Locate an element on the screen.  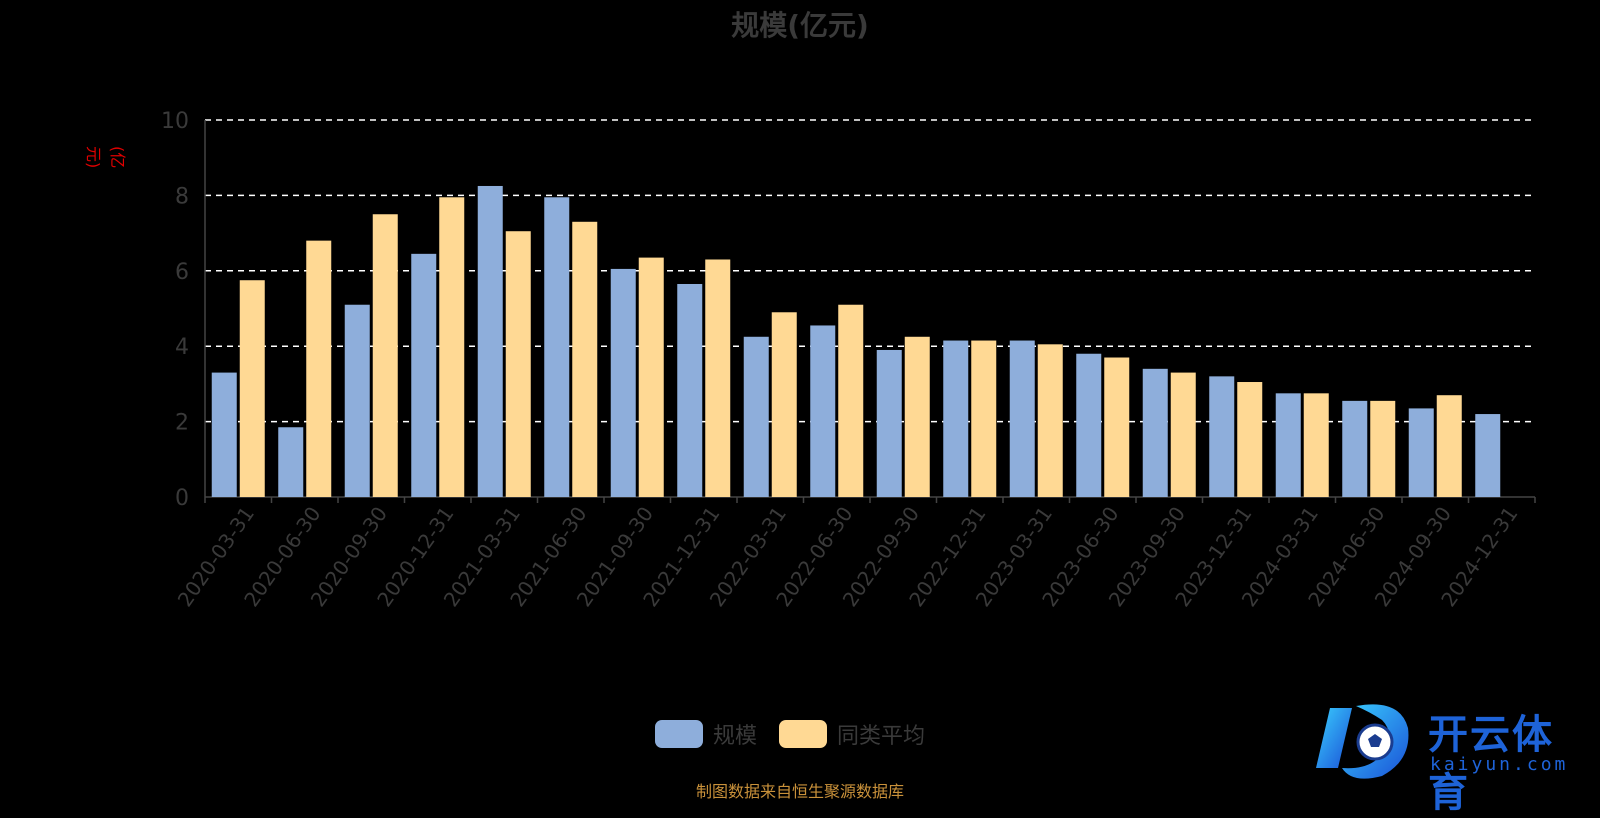
y-tick-label: 0 is located at coordinates (182, 498).